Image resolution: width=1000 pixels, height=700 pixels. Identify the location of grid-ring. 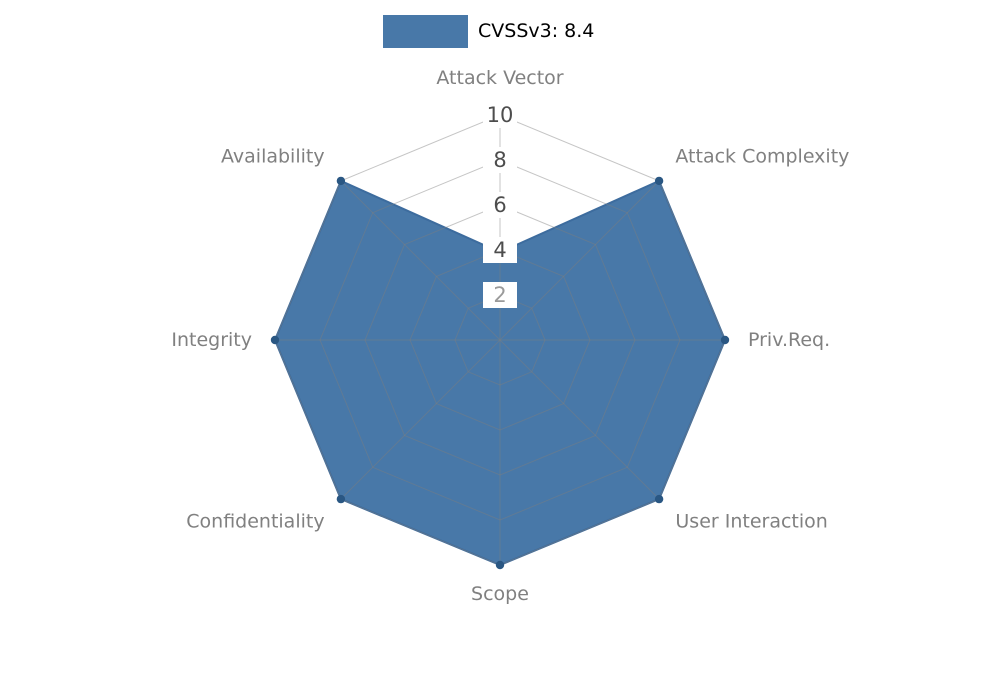
(500, 340).